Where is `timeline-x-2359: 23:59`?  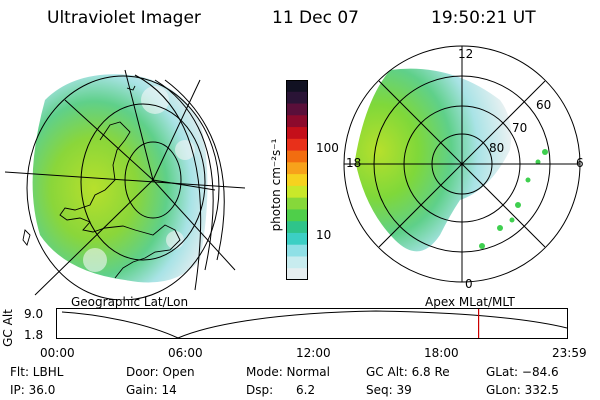
timeline-x-2359: 23:59 is located at coordinates (569, 353).